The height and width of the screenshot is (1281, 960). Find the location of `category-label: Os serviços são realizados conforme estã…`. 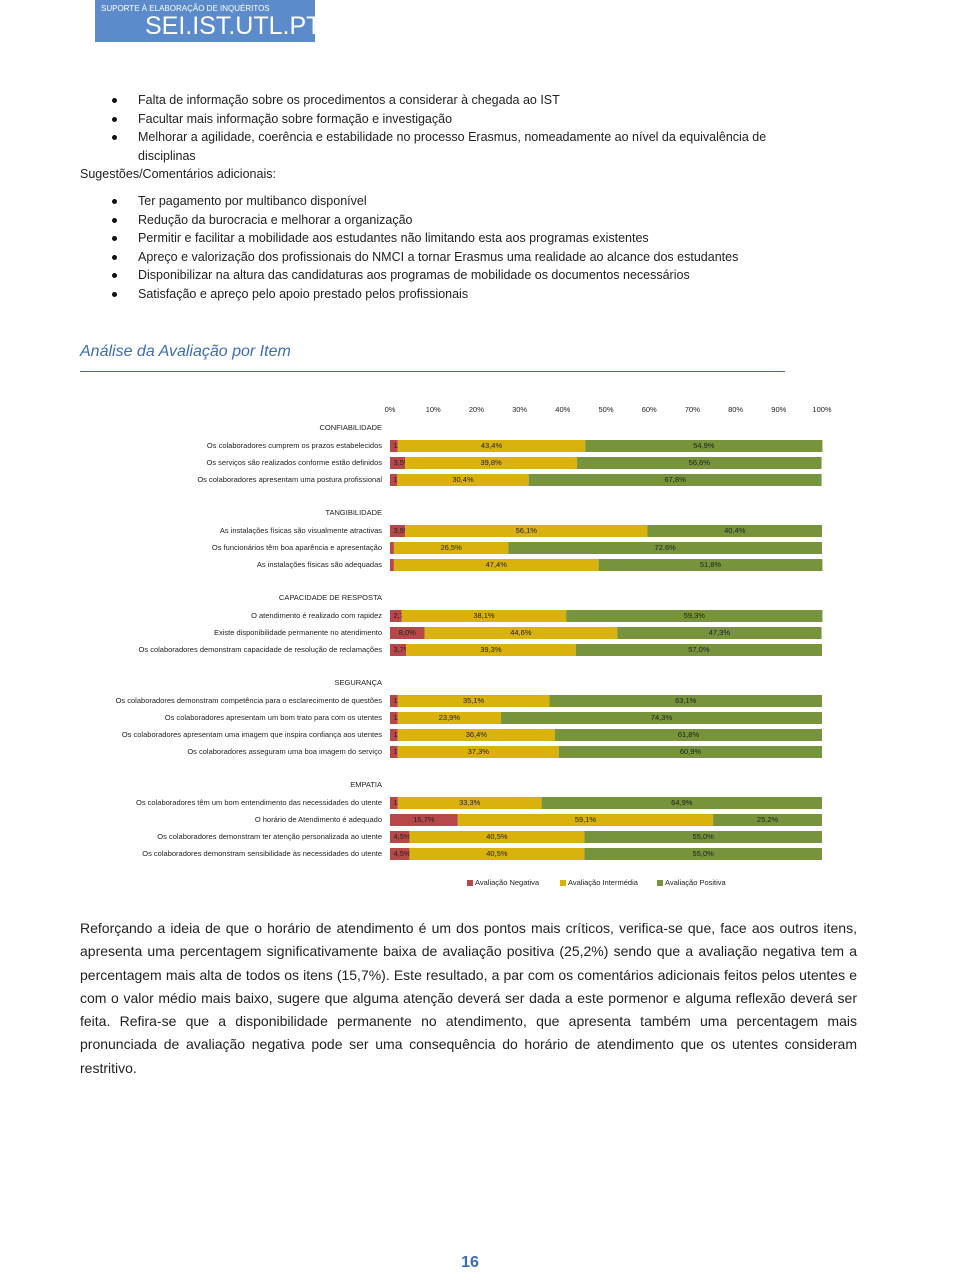

category-label: Os serviços são realizados conforme estã… is located at coordinates (294, 462).